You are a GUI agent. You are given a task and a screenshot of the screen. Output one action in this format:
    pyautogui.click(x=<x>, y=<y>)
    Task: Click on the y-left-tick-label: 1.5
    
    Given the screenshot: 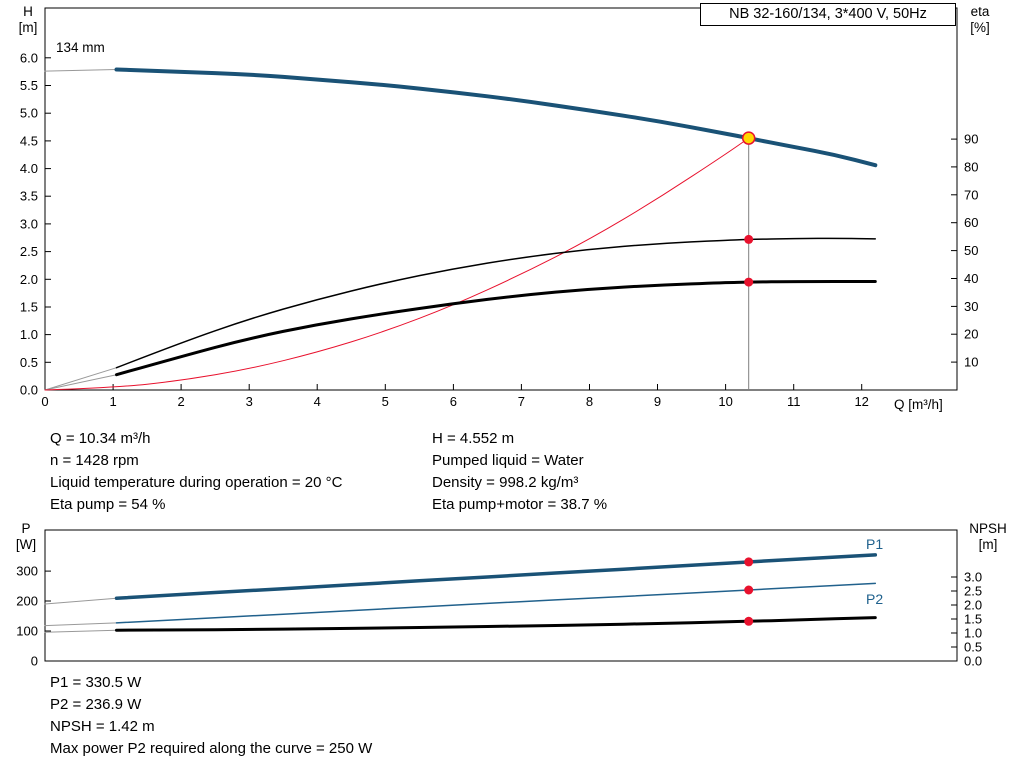 What is the action you would take?
    pyautogui.click(x=29, y=307)
    